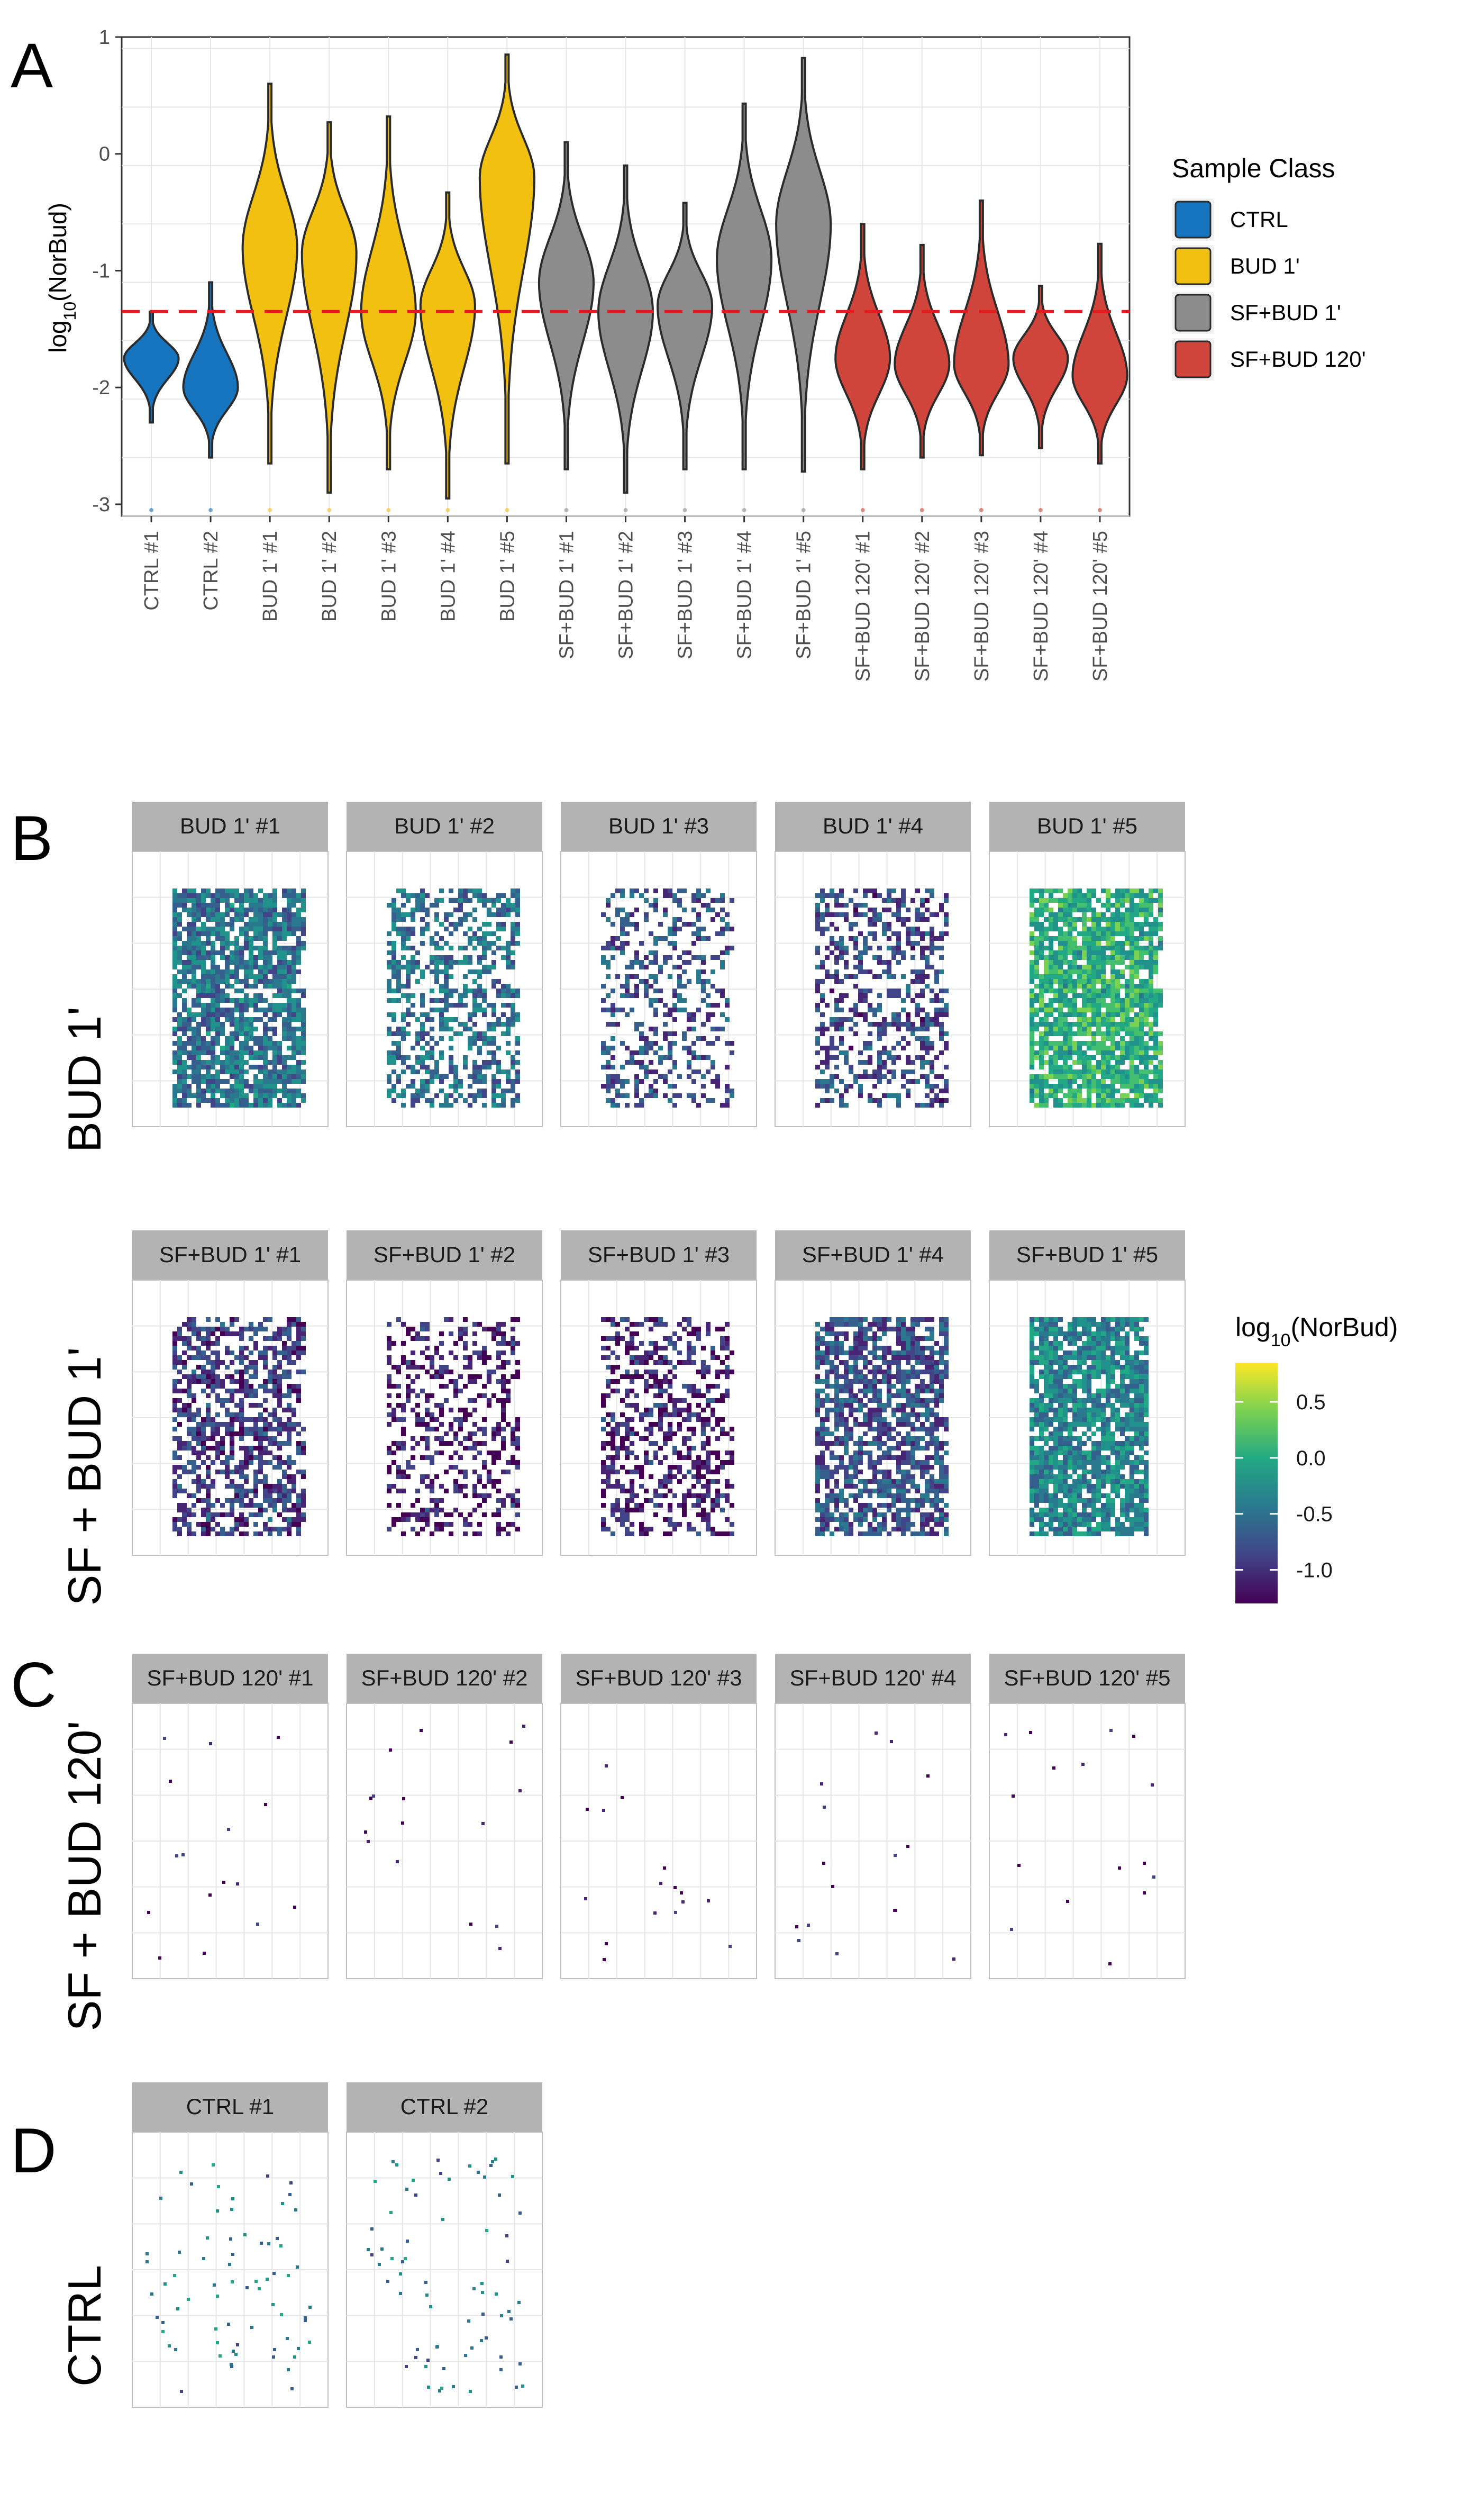 This screenshot has width=1457, height=2520. Describe the element at coordinates (152, 571) in the screenshot. I see `violin-x-tick-label: CTRL #1` at that location.